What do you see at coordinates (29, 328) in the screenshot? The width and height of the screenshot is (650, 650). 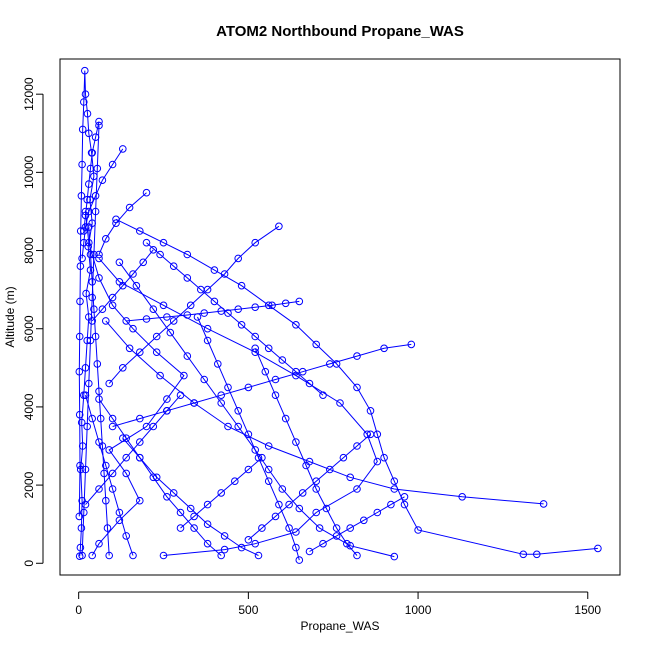 I see `y-tick-label: 6000` at bounding box center [29, 328].